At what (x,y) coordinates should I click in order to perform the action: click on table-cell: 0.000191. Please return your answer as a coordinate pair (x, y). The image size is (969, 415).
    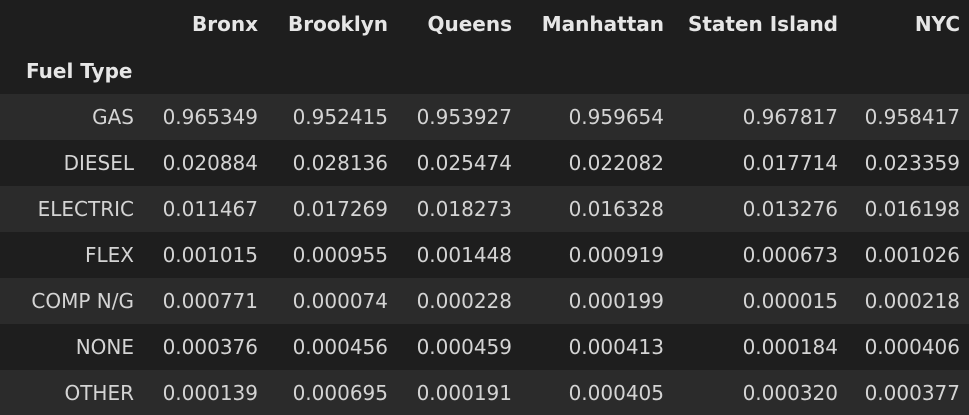
    Looking at the image, I should click on (464, 393).